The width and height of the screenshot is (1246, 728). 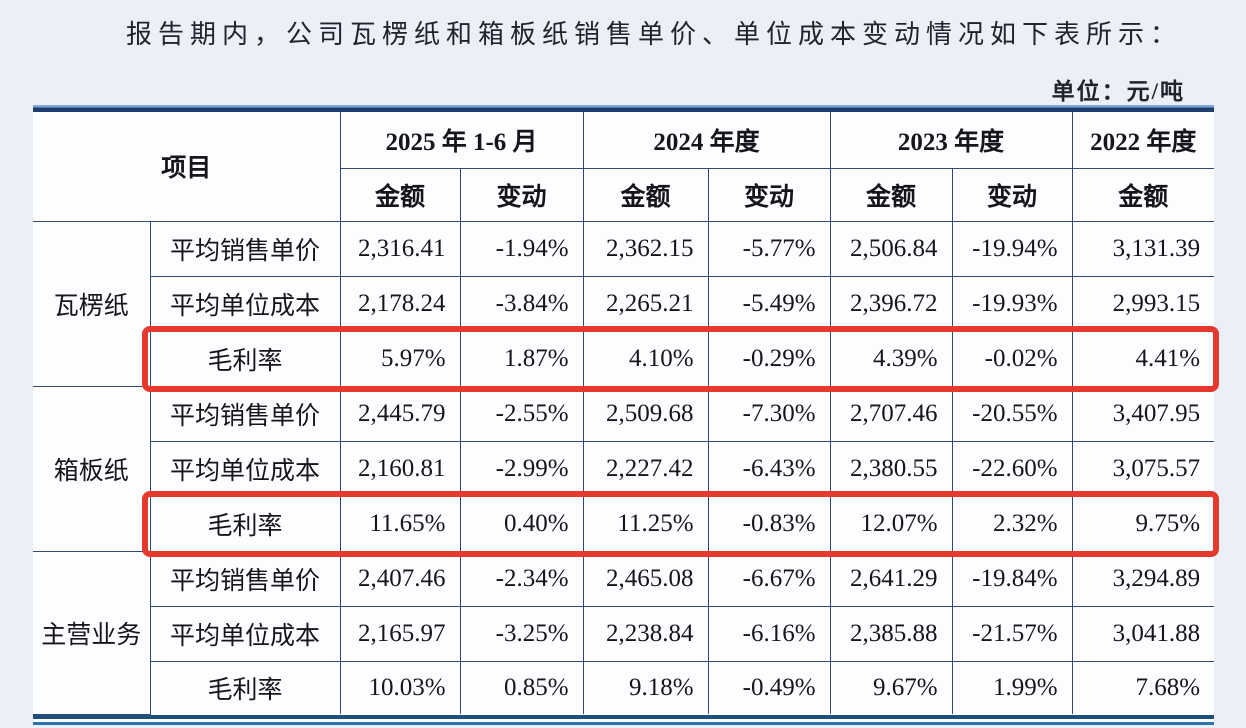 I want to click on table-cell: 9.75%, so click(x=1143, y=523).